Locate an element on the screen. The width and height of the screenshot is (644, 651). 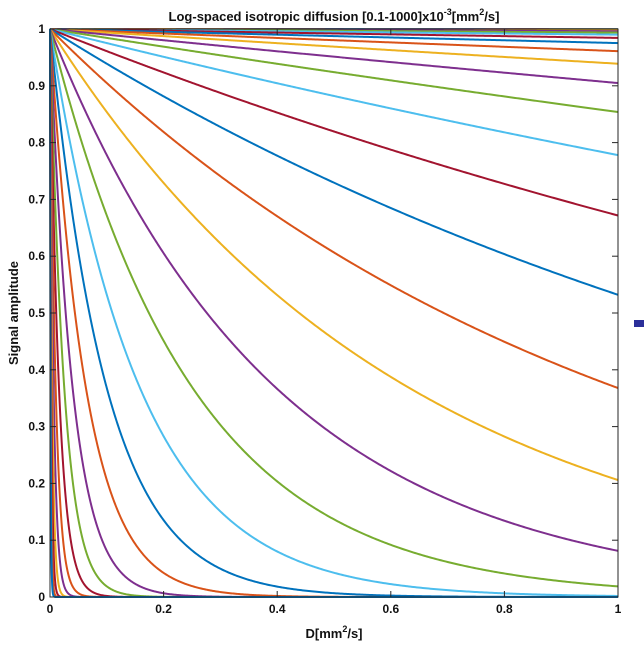
title-unit-exponent: 2 is located at coordinates (481, 12).